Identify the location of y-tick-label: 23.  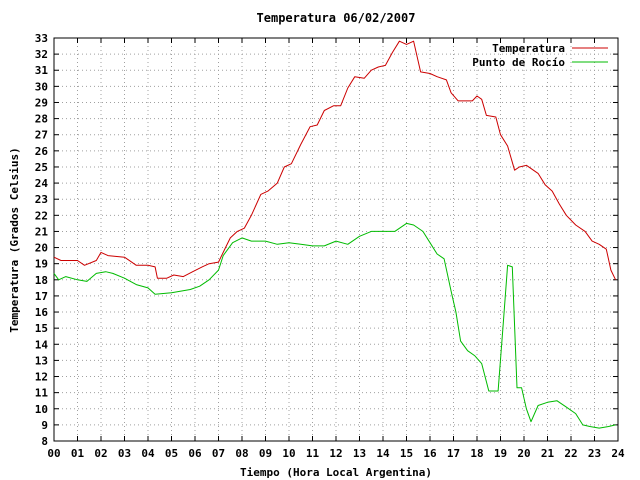
(41, 199).